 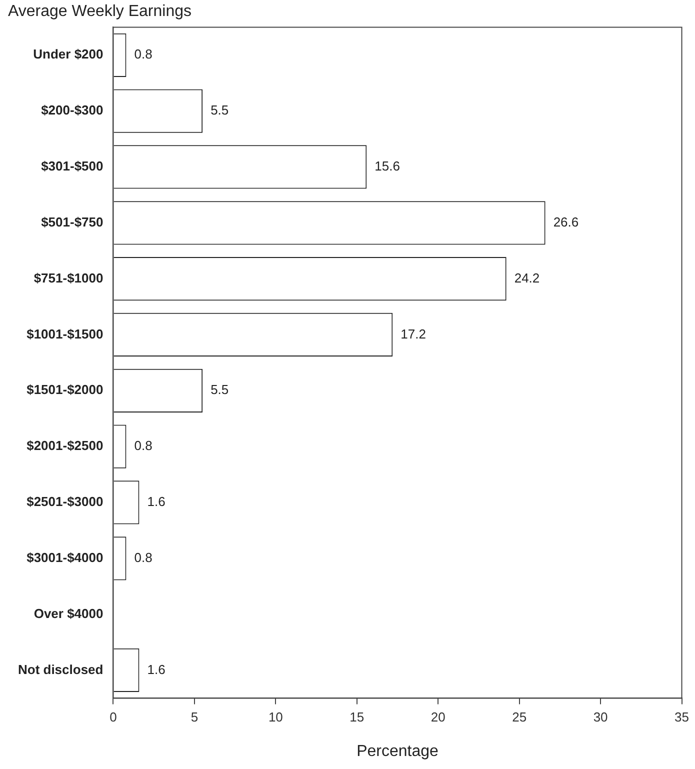 I want to click on x-axis-title: Percentage, so click(x=397, y=751).